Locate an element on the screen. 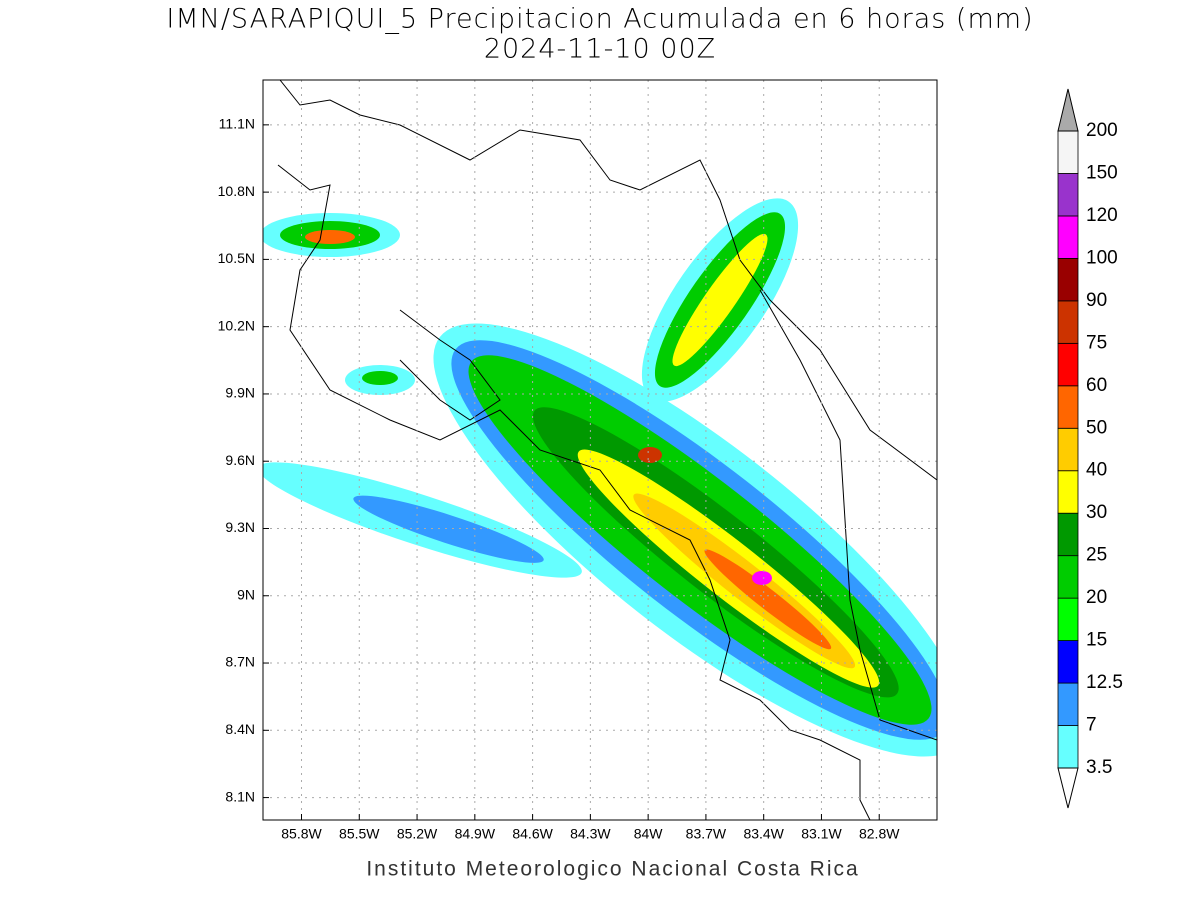 Image resolution: width=1200 pixels, height=900 pixels. colorbar-label: 12.5 is located at coordinates (1104, 682).